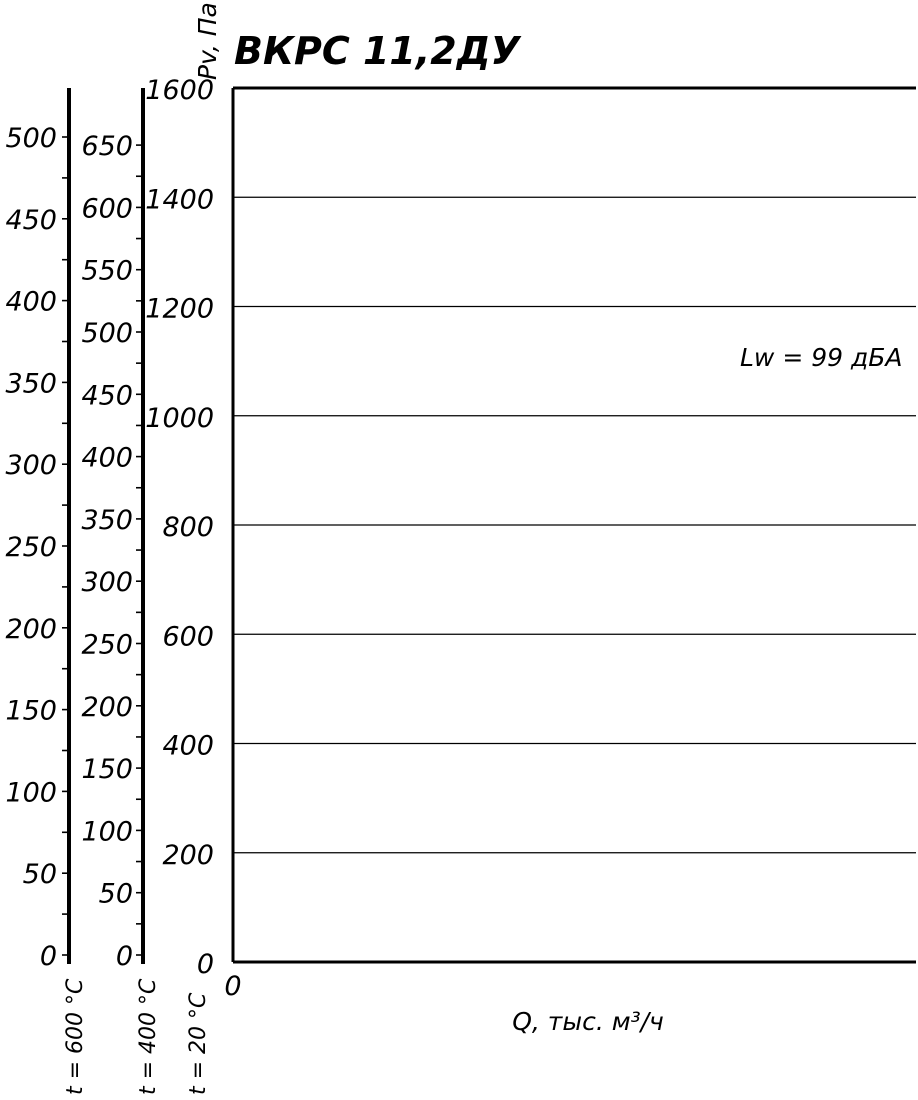 The height and width of the screenshot is (1100, 918). I want to click on y-axis-title: Pv, Па, so click(207, 41).